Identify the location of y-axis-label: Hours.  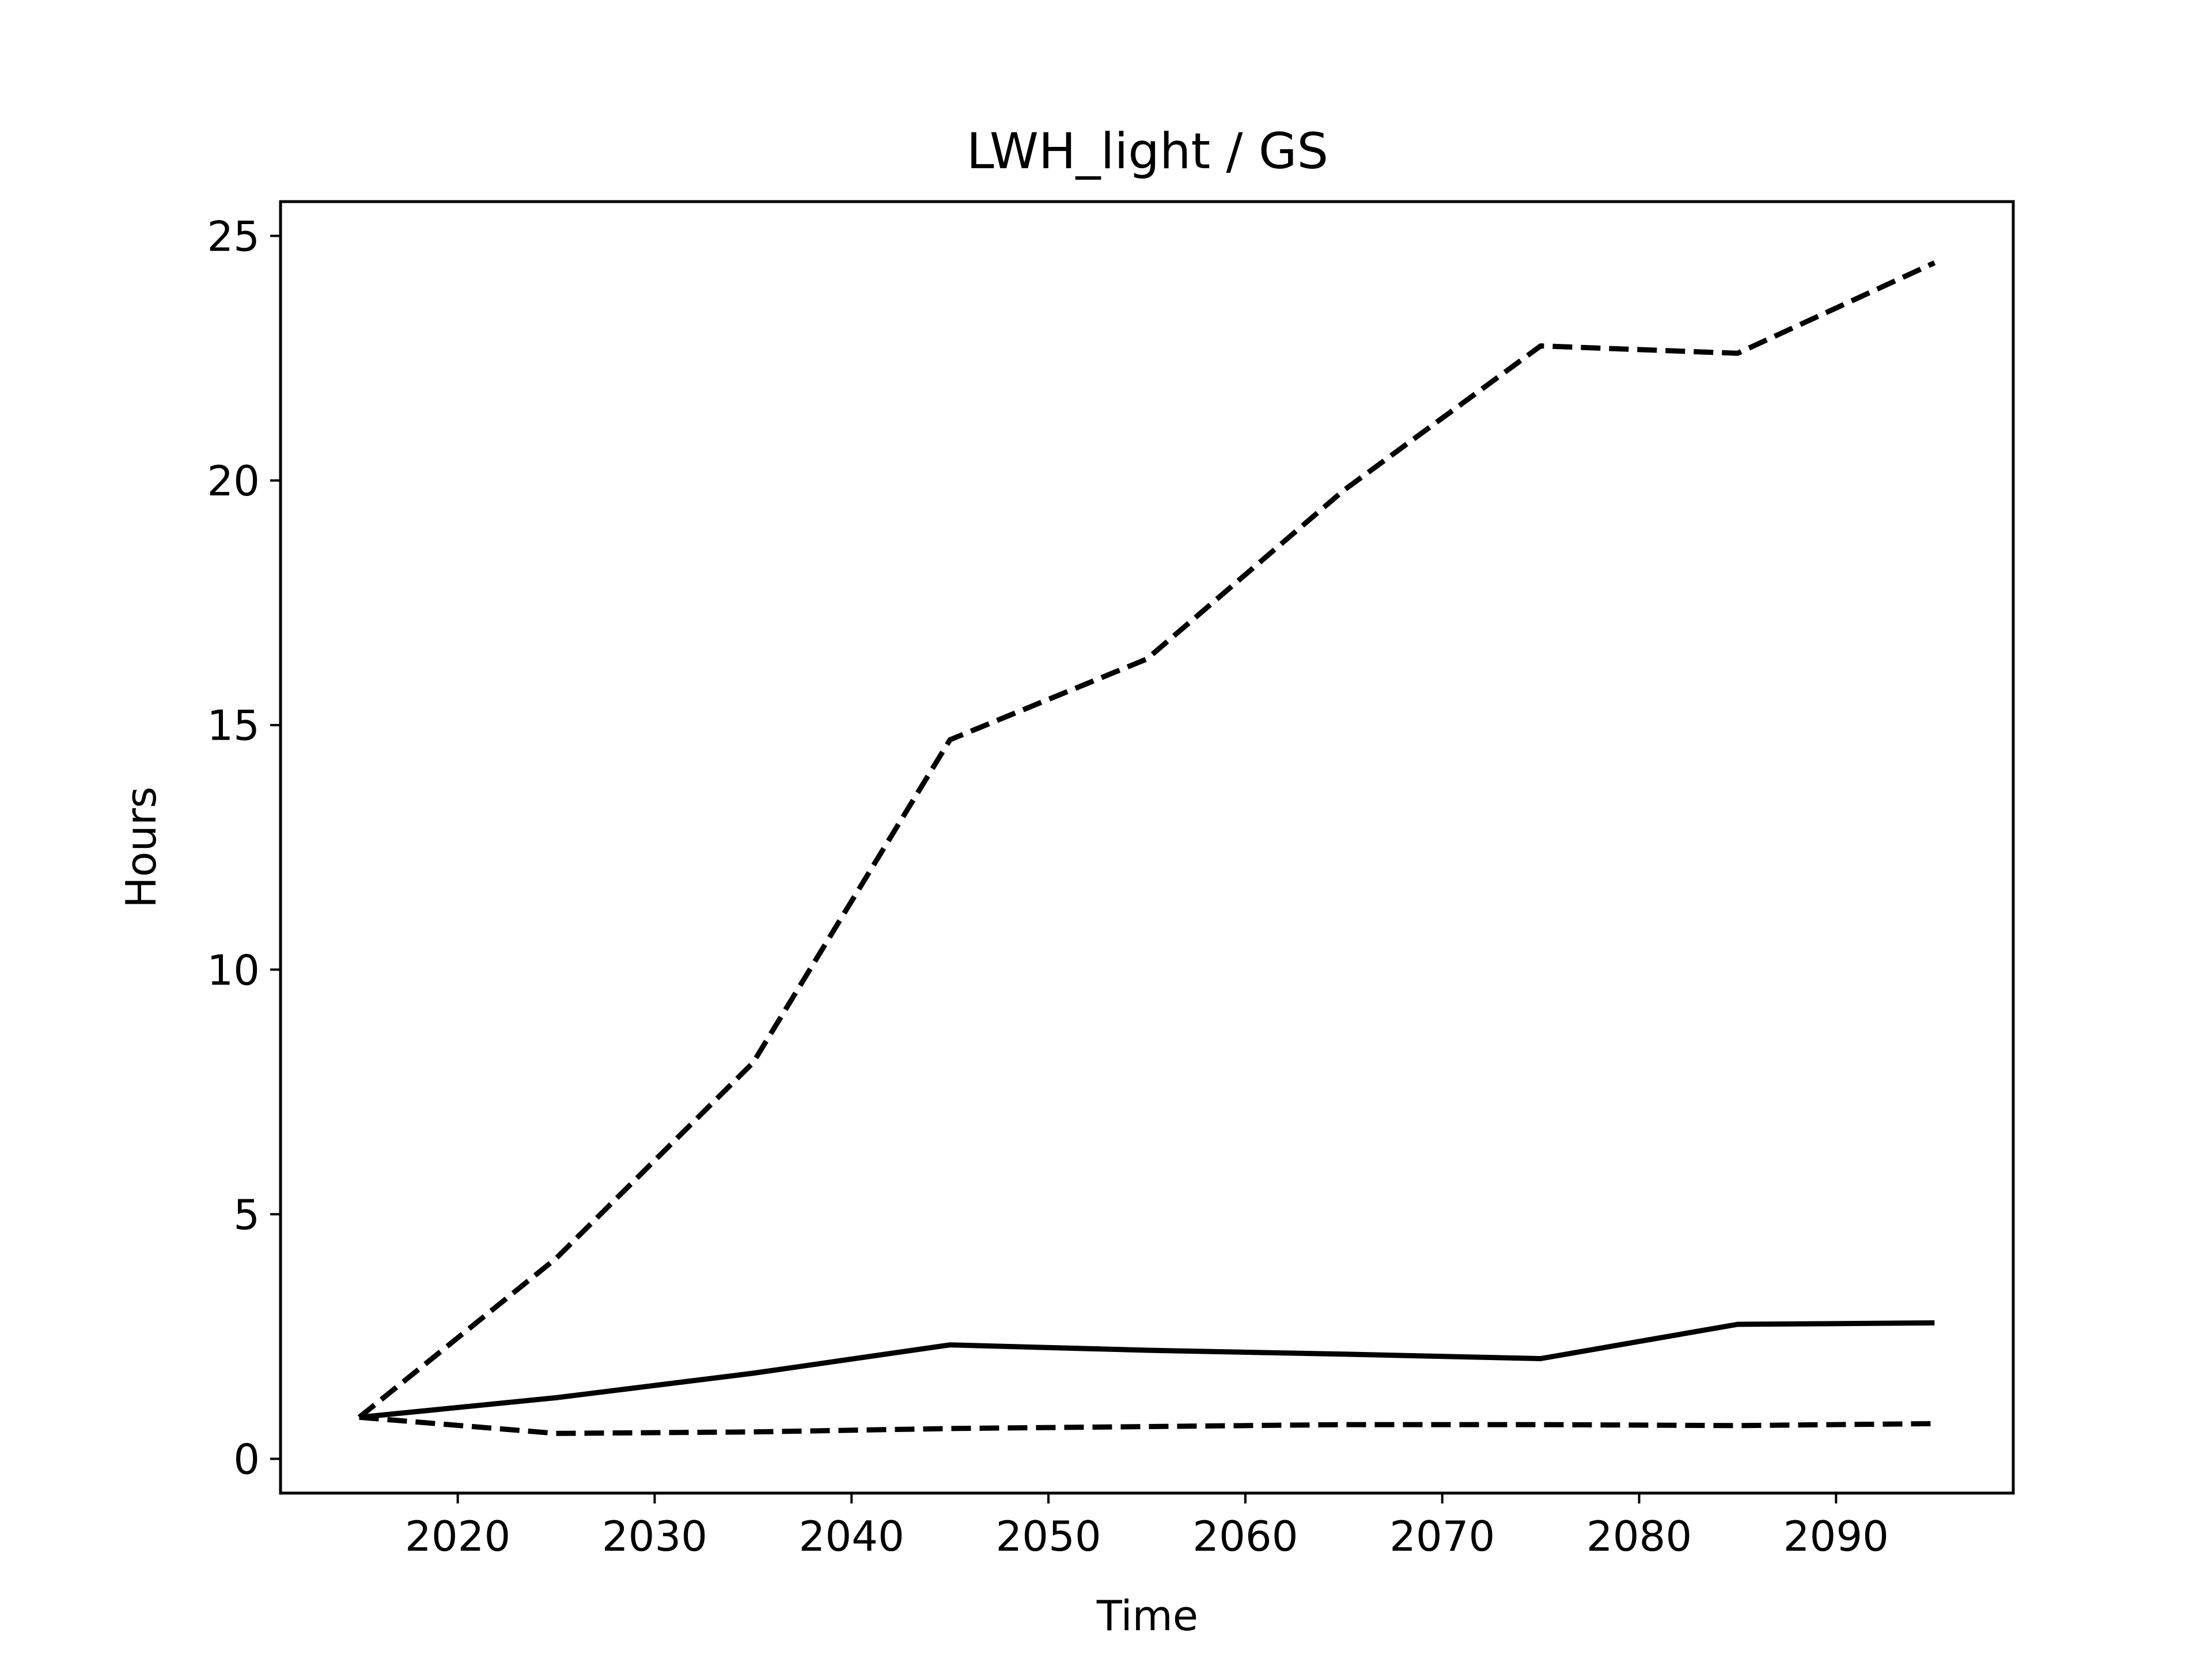
(141, 847).